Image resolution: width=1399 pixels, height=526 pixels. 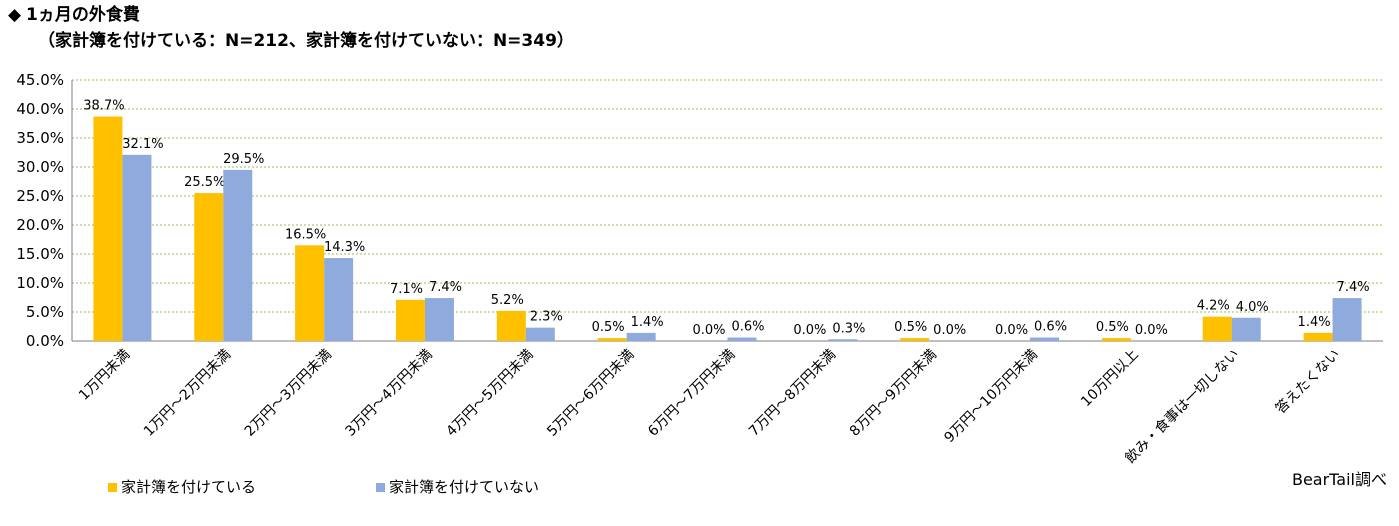 I want to click on chart-subtitle: （家計簿を付けている：N=212、家計簿を付けていない：N=349）, so click(x=306, y=41).